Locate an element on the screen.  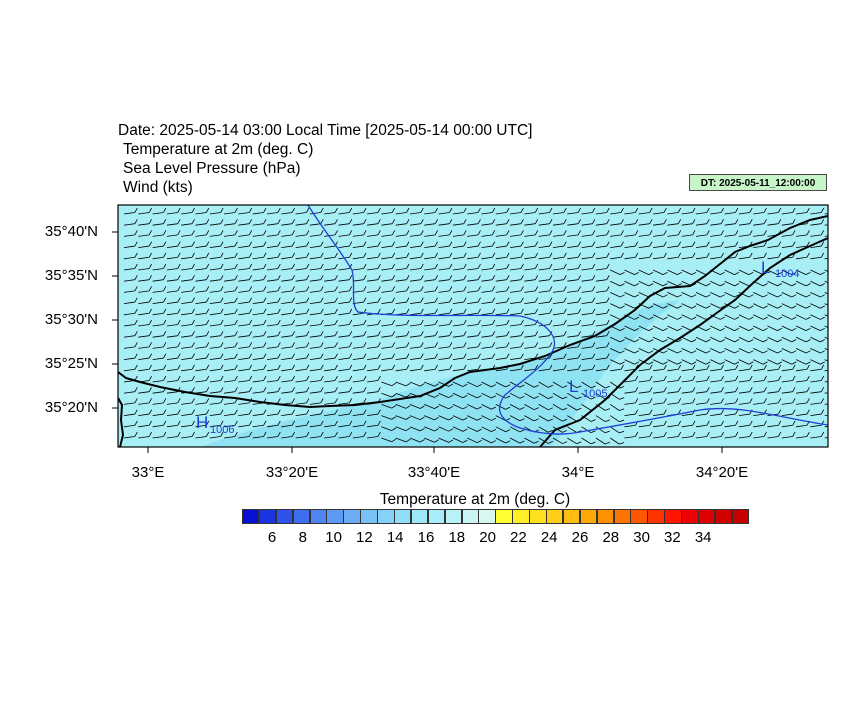
low-value: 1005 is located at coordinates (595, 394).